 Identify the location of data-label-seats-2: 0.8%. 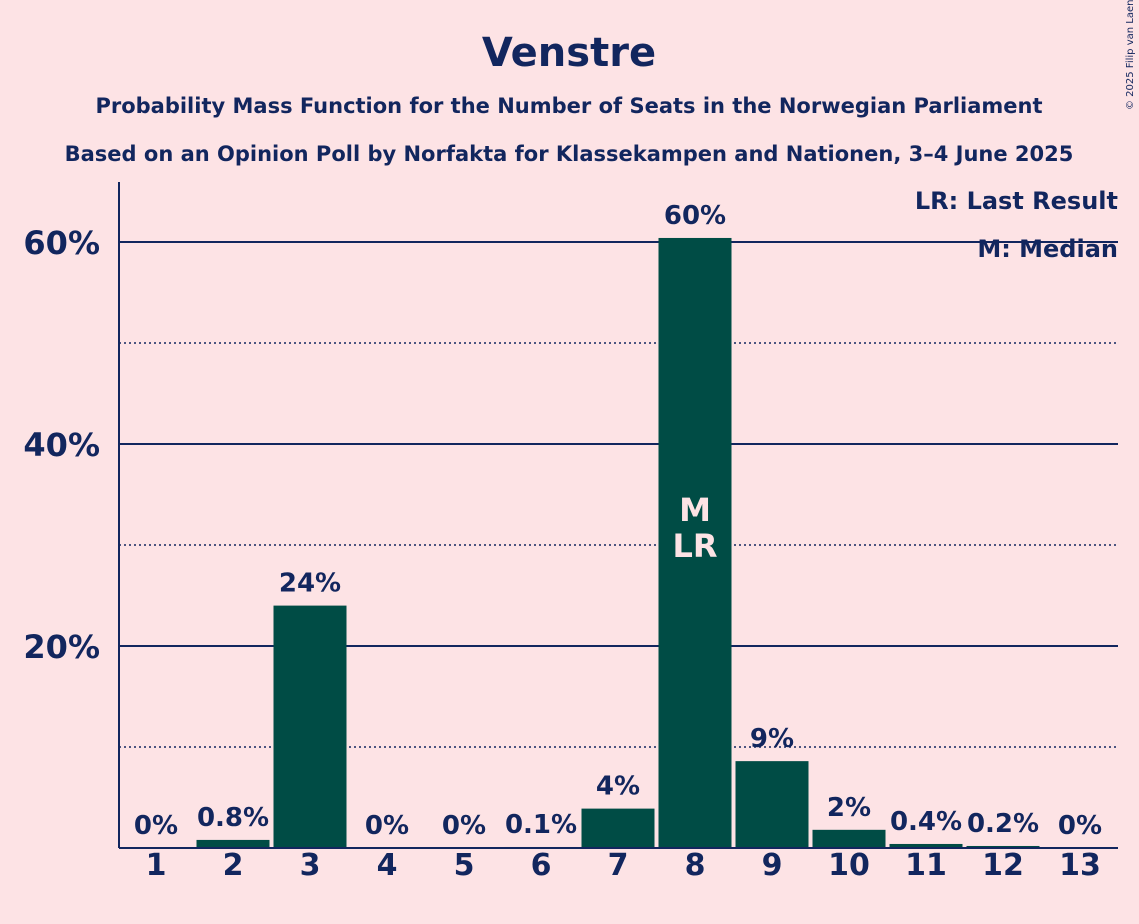
(233, 818).